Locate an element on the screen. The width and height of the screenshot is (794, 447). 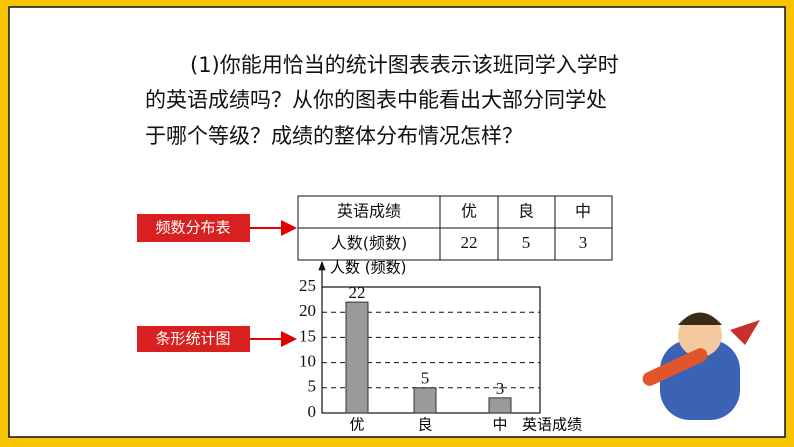
cartoon-hair is located at coordinates (700, 318).